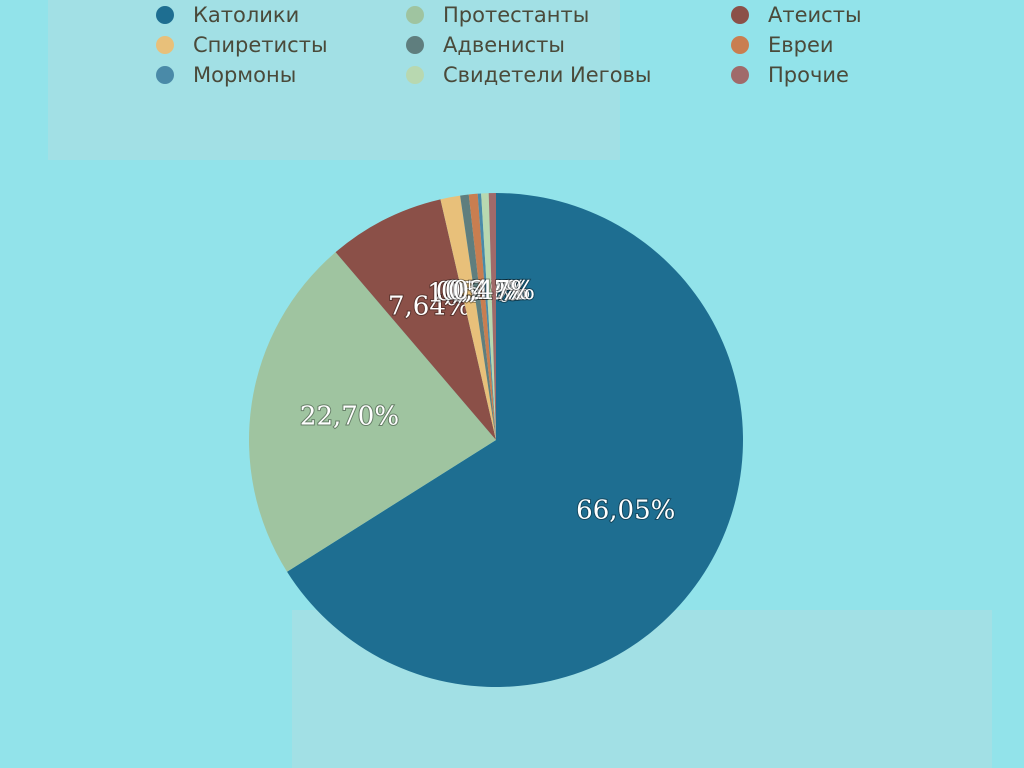 This screenshot has height=768, width=1024. I want to click on value-label: 22,70%, so click(349, 417).